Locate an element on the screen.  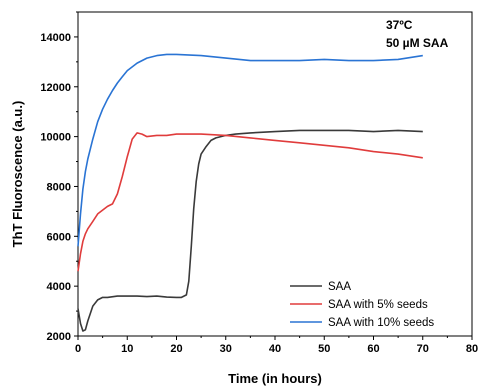
x-tick-label: 10 is located at coordinates (127, 349).